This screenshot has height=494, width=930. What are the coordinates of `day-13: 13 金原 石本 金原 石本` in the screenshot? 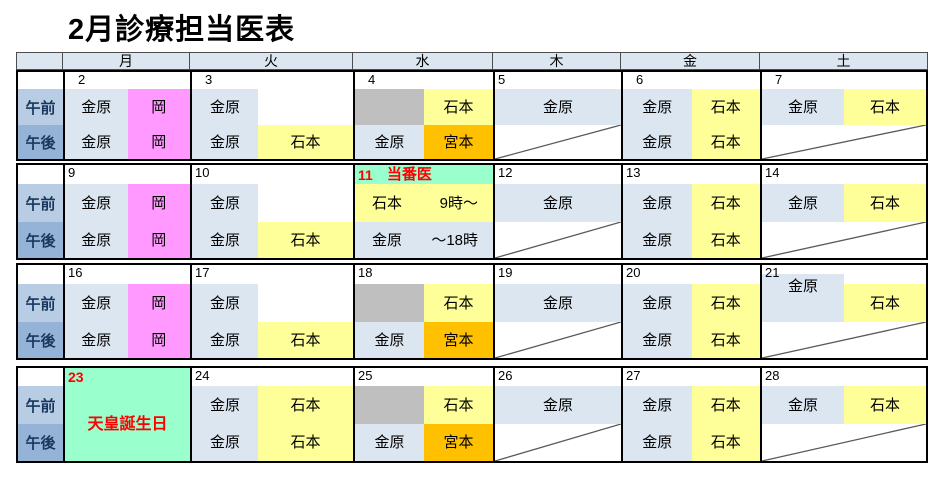 It's located at (690, 211).